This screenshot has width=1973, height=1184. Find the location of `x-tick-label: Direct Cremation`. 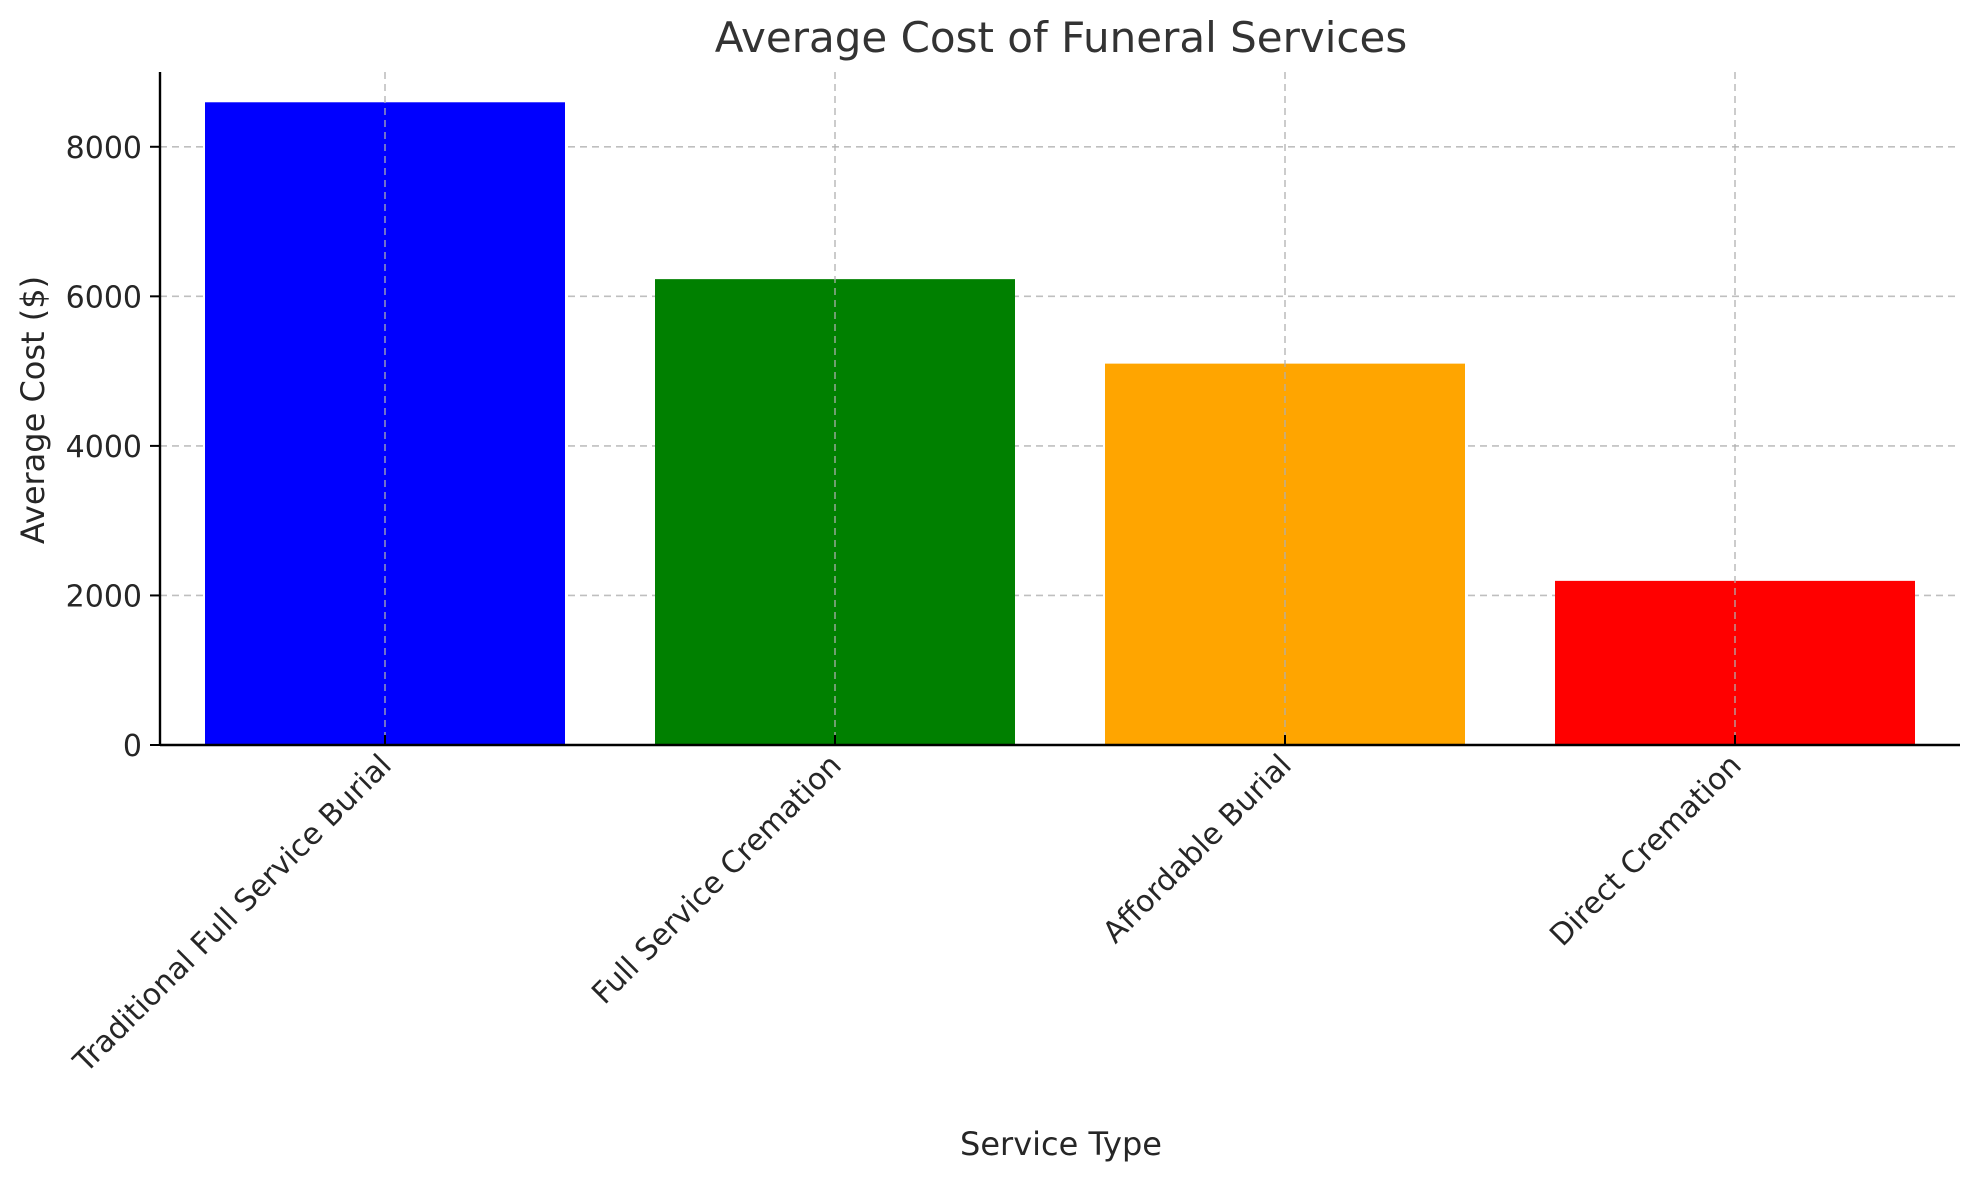

x-tick-label: Direct Cremation is located at coordinates (1645, 850).